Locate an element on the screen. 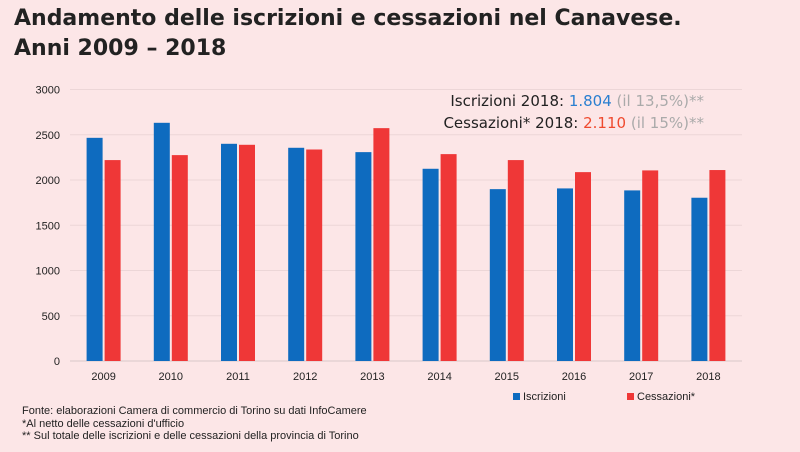  cess-pct: (il 15%)** is located at coordinates (665, 123).